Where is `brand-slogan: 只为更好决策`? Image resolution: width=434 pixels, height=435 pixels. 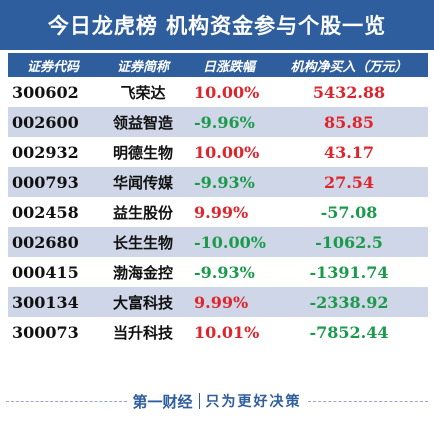
brand-slogan: 只为更好决策 is located at coordinates (253, 402).